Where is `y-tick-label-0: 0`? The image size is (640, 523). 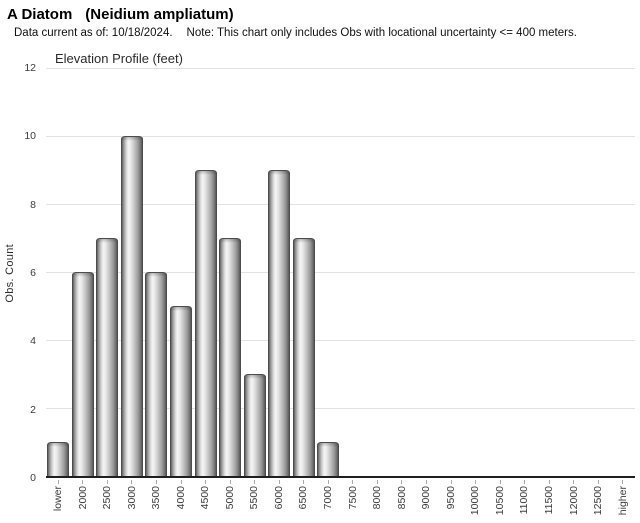
y-tick-label-0: 0 is located at coordinates (33, 478).